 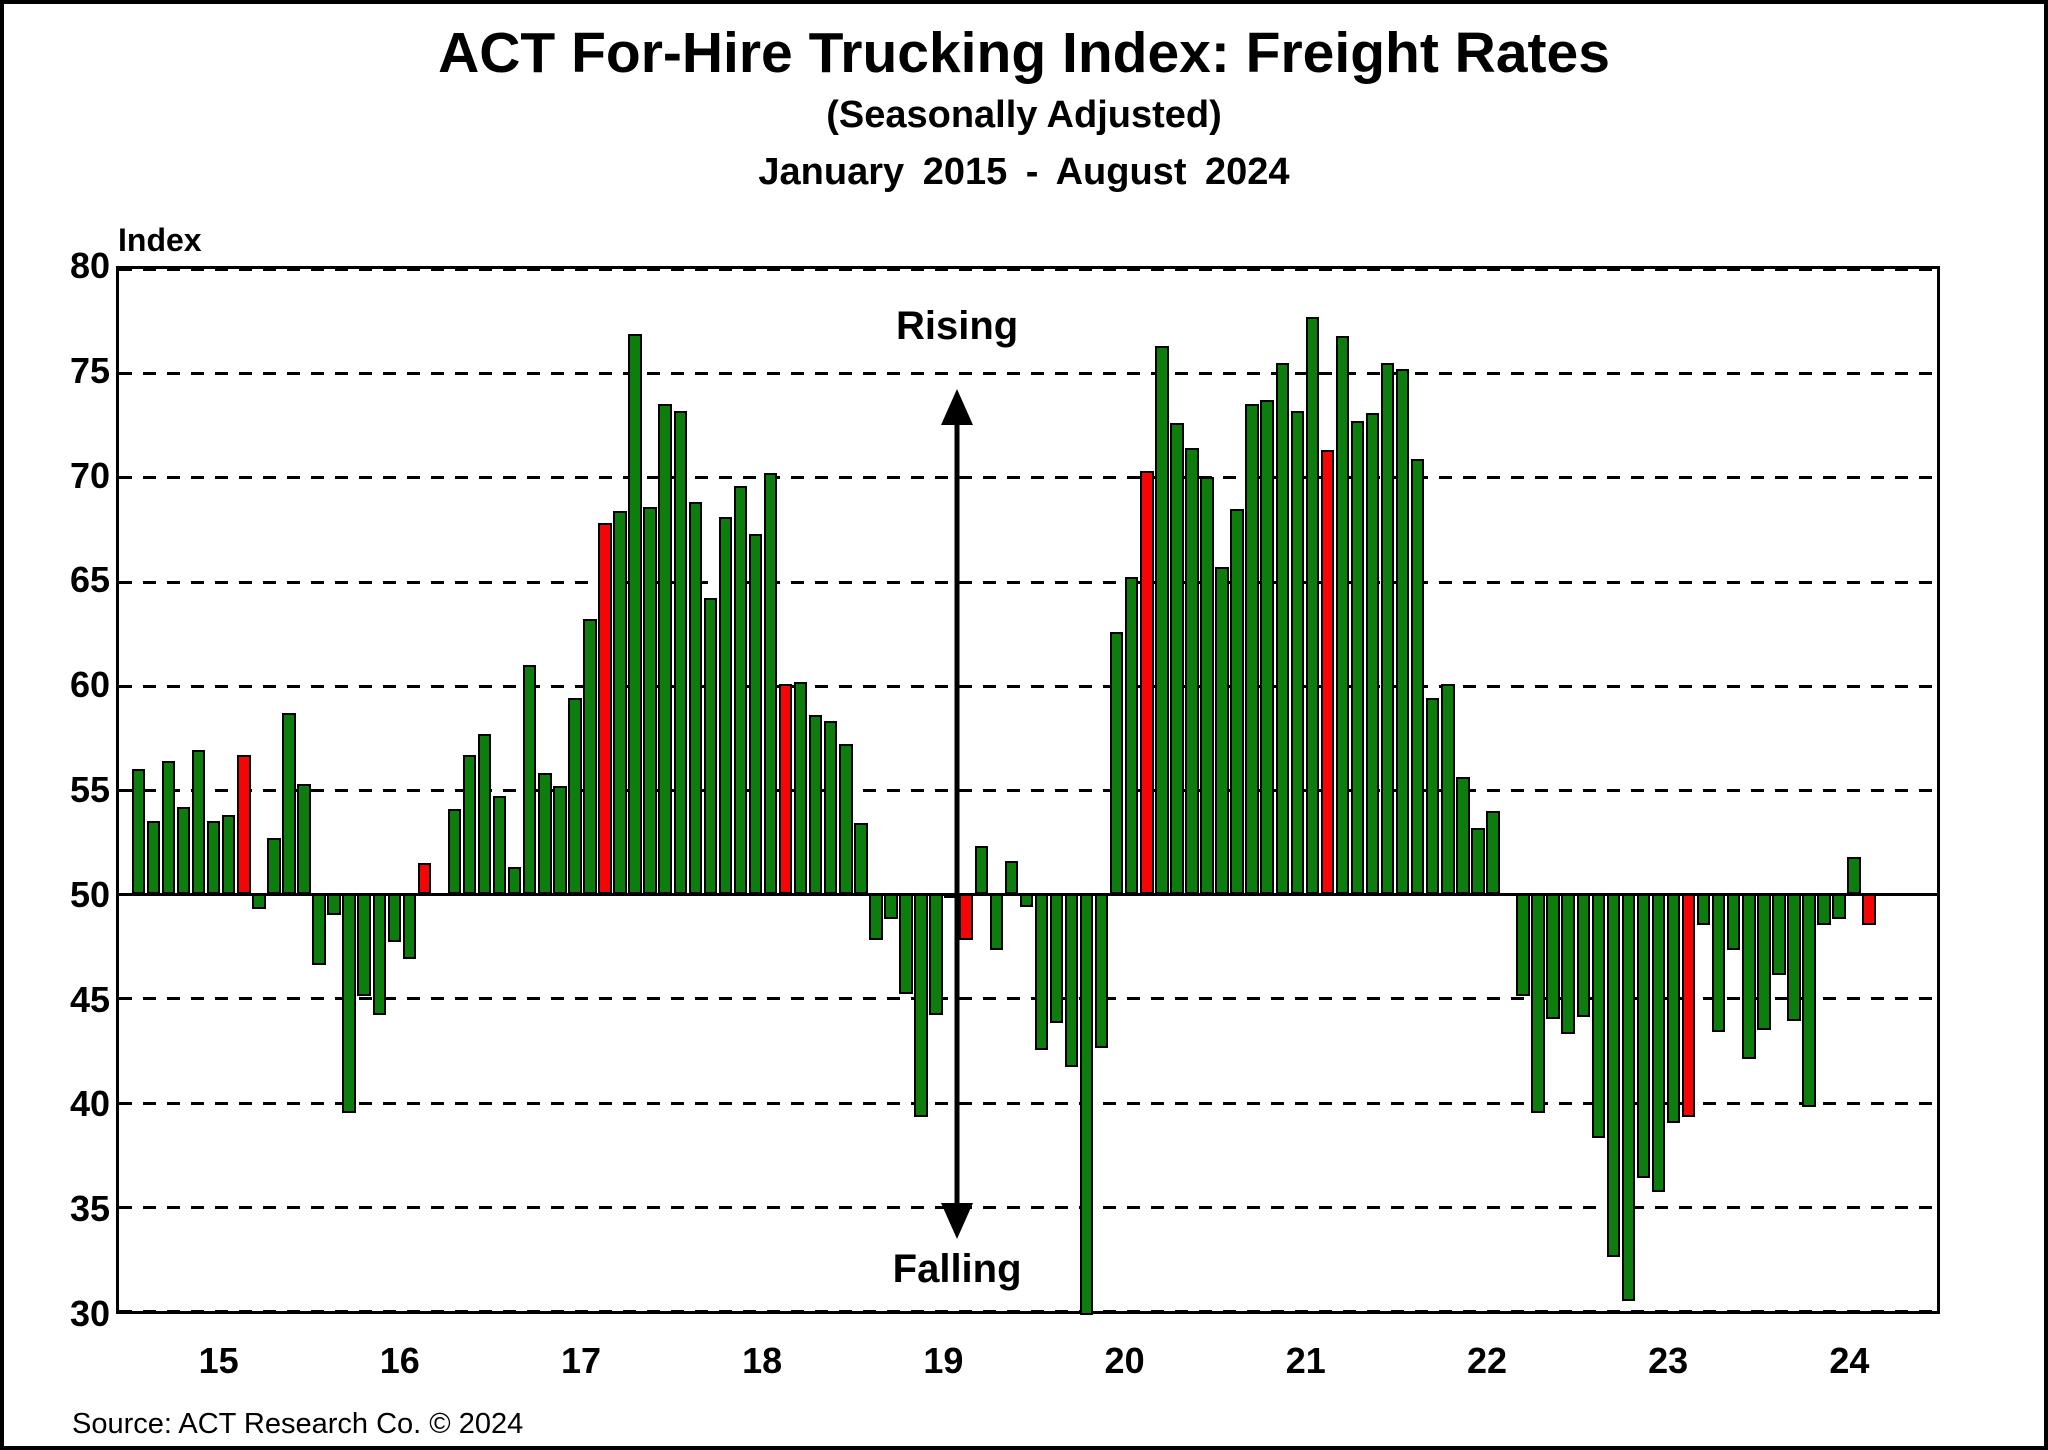 What do you see at coordinates (943, 1360) in the screenshot?
I see `x-tick-19: 19` at bounding box center [943, 1360].